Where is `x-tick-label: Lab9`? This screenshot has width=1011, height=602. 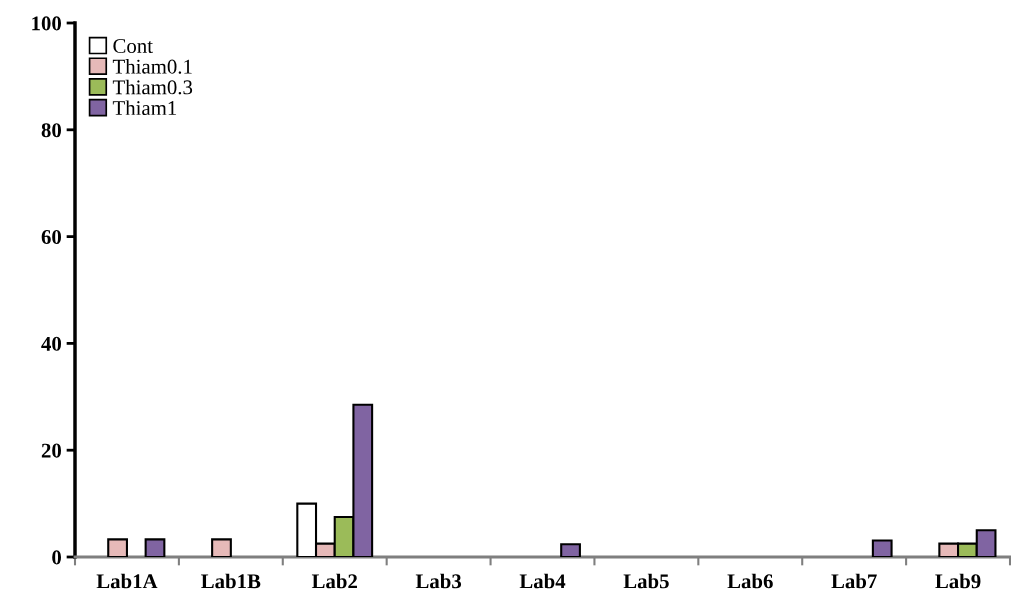
x-tick-label: Lab9 is located at coordinates (958, 581).